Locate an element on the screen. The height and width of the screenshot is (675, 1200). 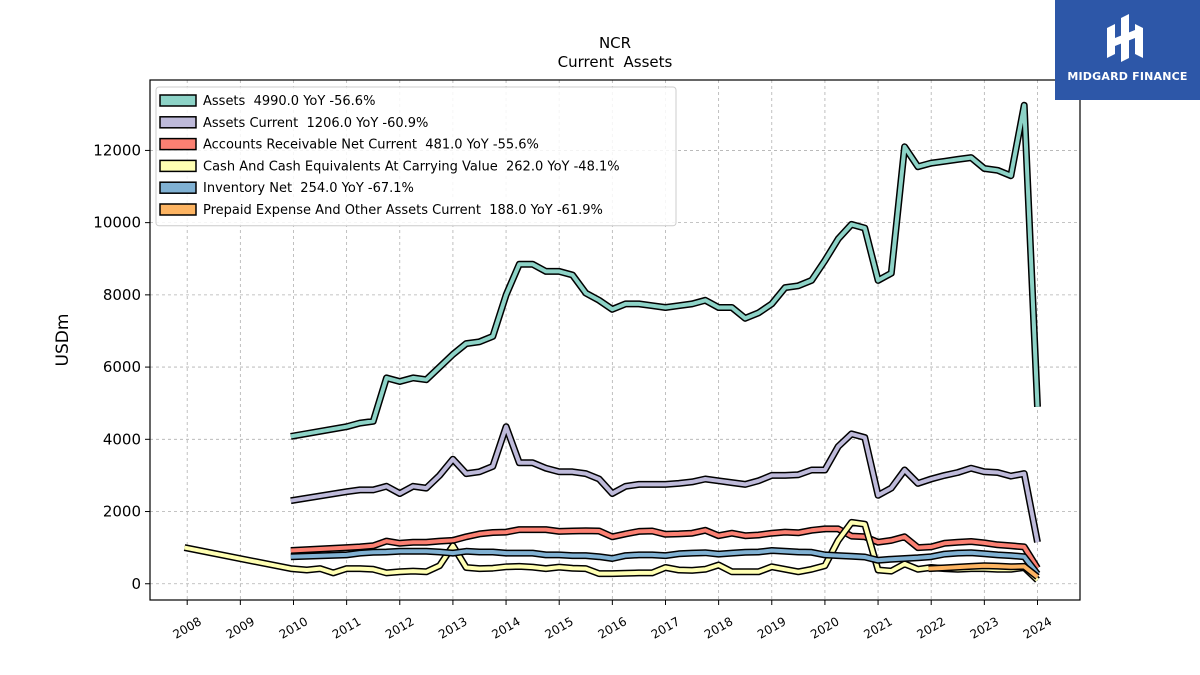
x-tick-label: 2023 is located at coordinates (984, 627).